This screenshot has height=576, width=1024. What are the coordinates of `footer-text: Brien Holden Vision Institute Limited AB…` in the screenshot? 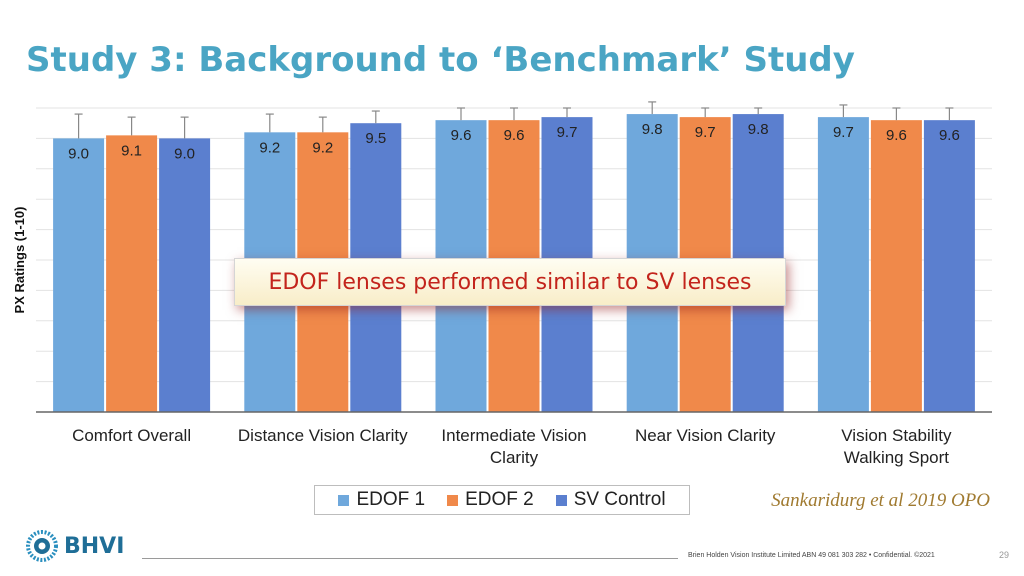 It's located at (811, 555).